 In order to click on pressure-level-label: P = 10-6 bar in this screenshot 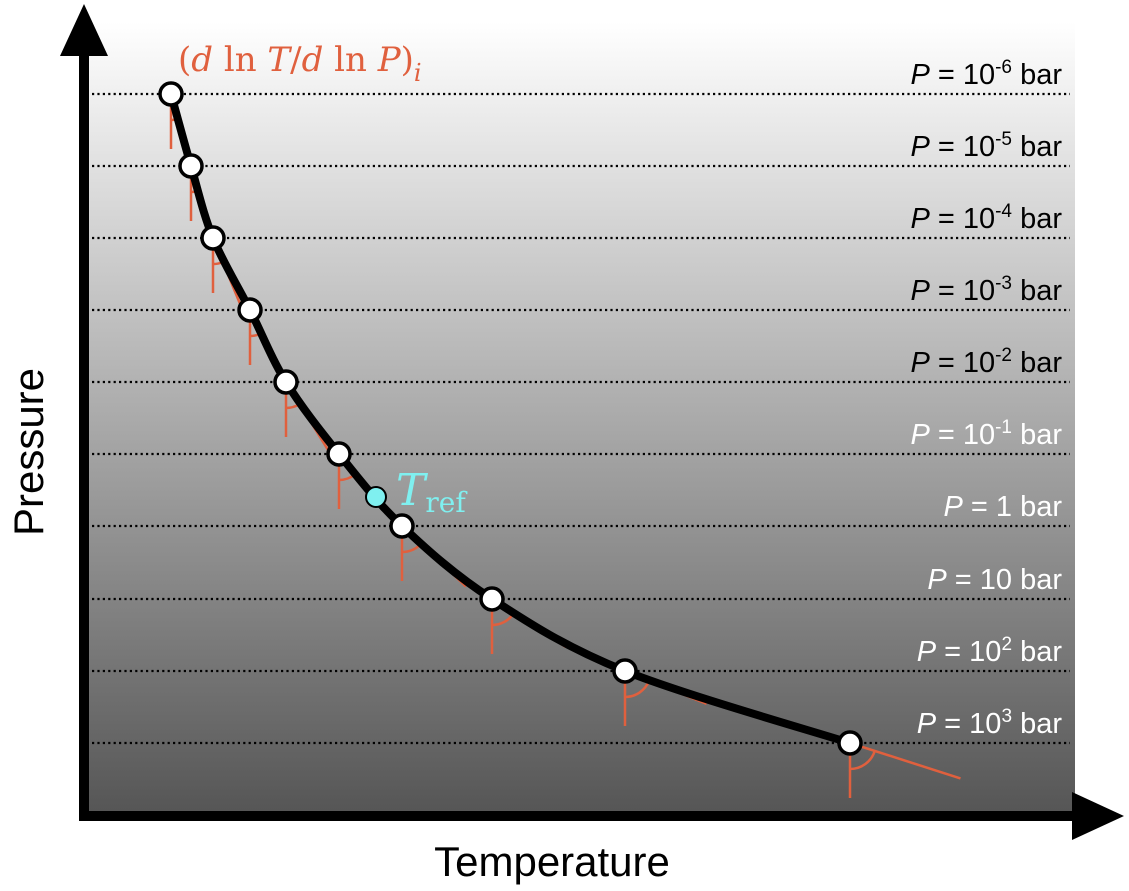, I will do `click(986, 74)`.